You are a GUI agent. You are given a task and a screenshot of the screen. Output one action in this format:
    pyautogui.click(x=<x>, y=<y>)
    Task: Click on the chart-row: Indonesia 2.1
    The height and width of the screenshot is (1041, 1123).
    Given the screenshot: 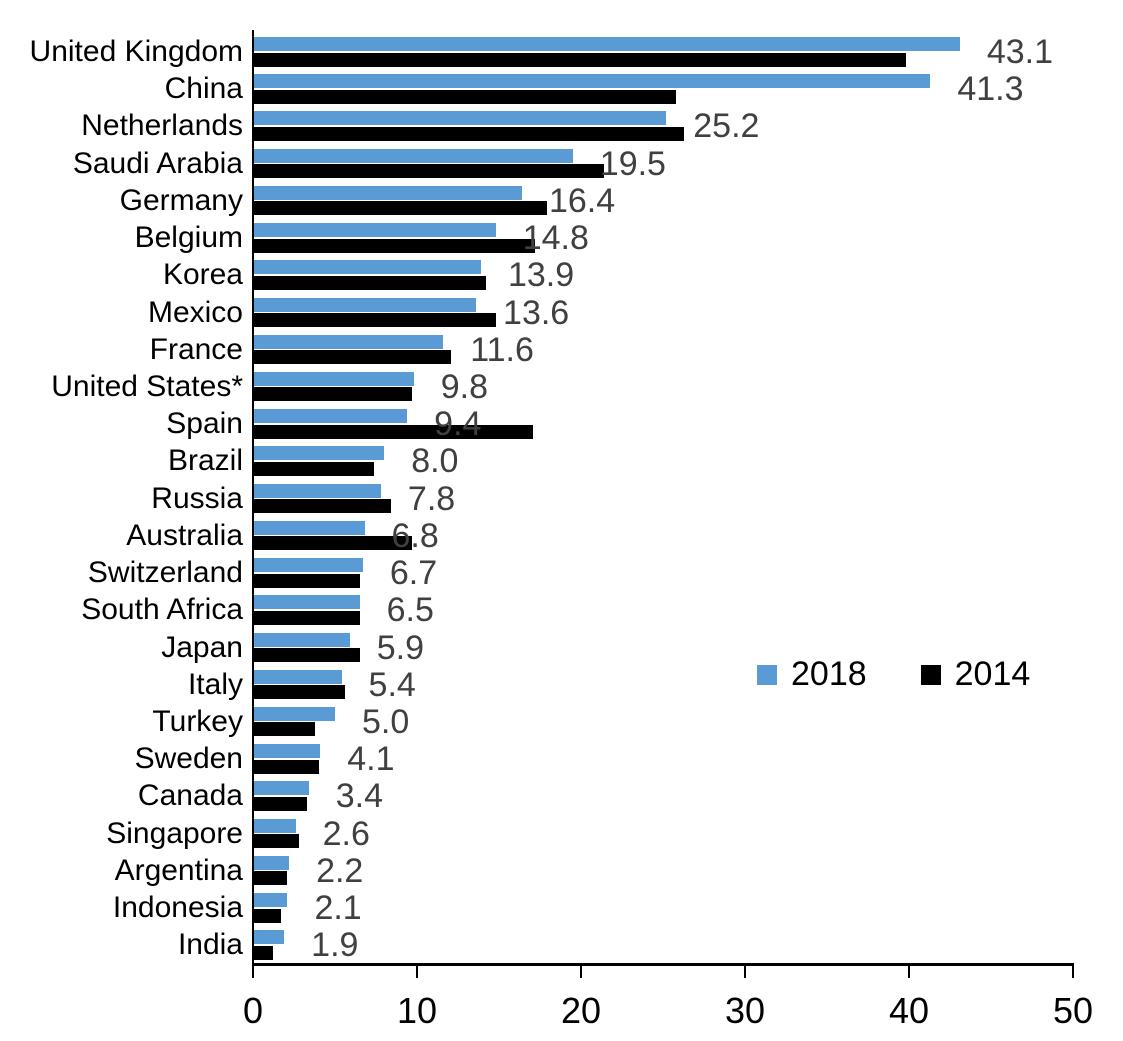 What is the action you would take?
    pyautogui.click(x=561, y=908)
    